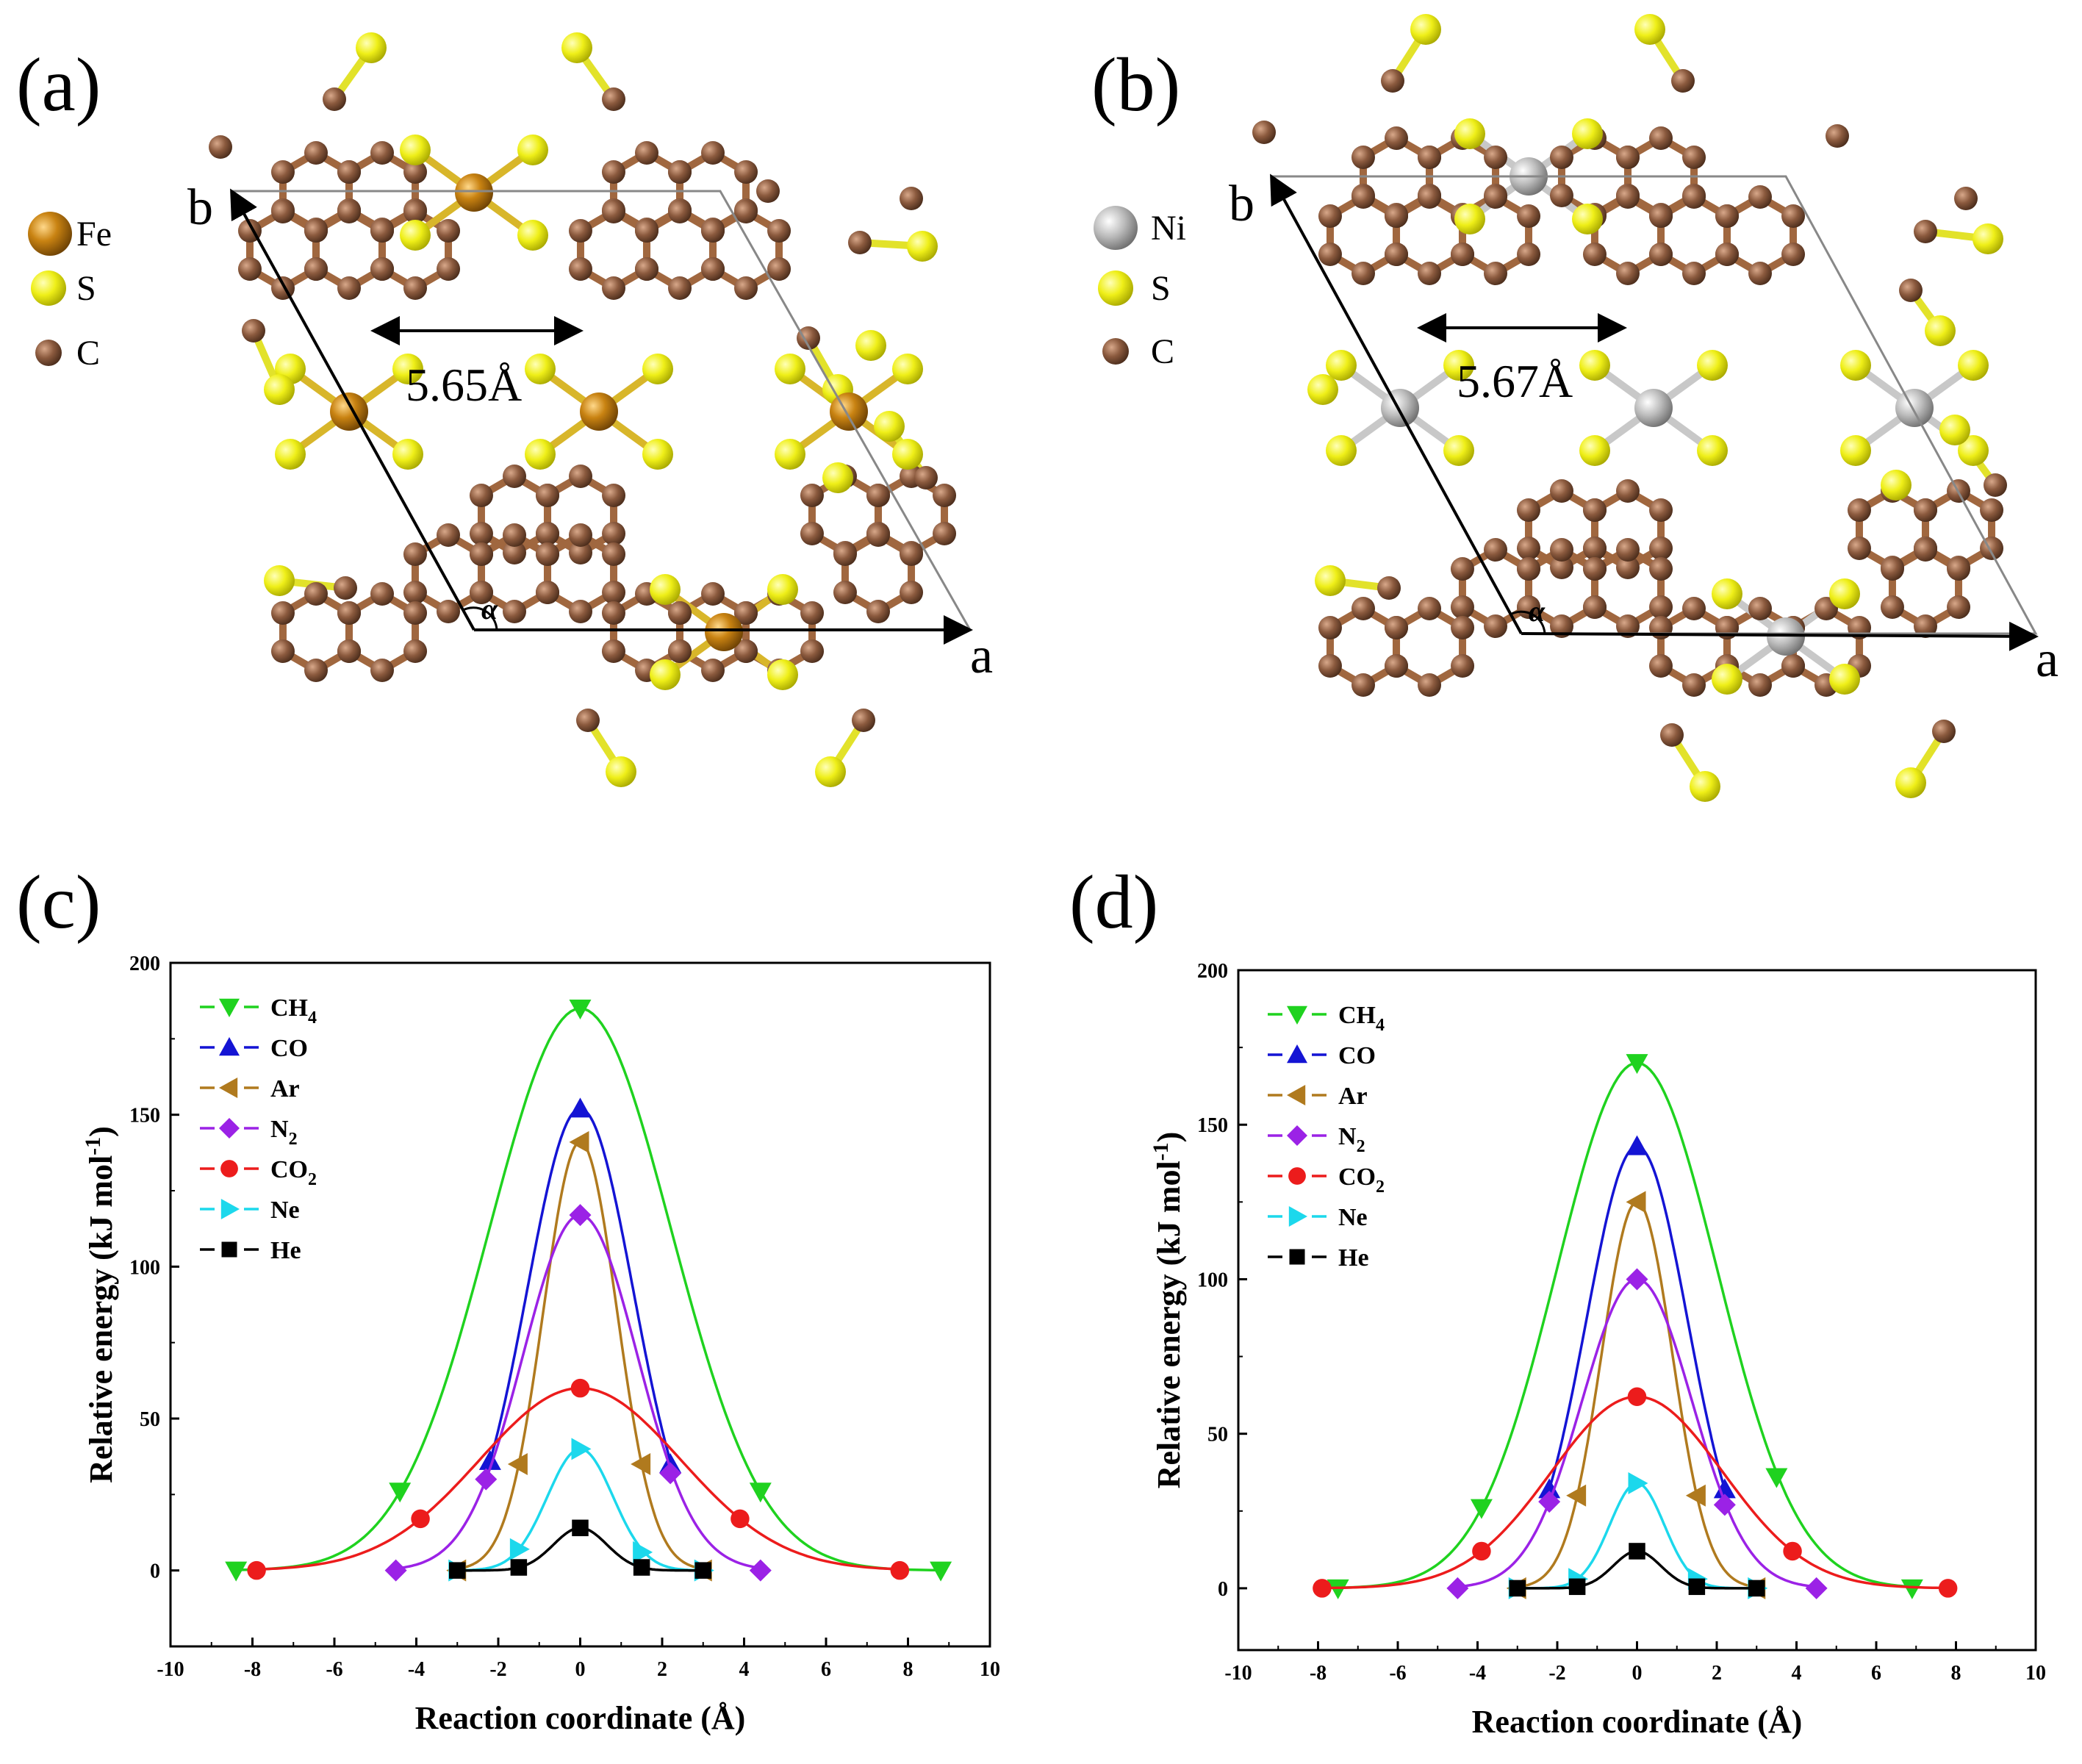  Describe the element at coordinates (581, 1449) in the screenshot. I see `data-point-ne` at that location.